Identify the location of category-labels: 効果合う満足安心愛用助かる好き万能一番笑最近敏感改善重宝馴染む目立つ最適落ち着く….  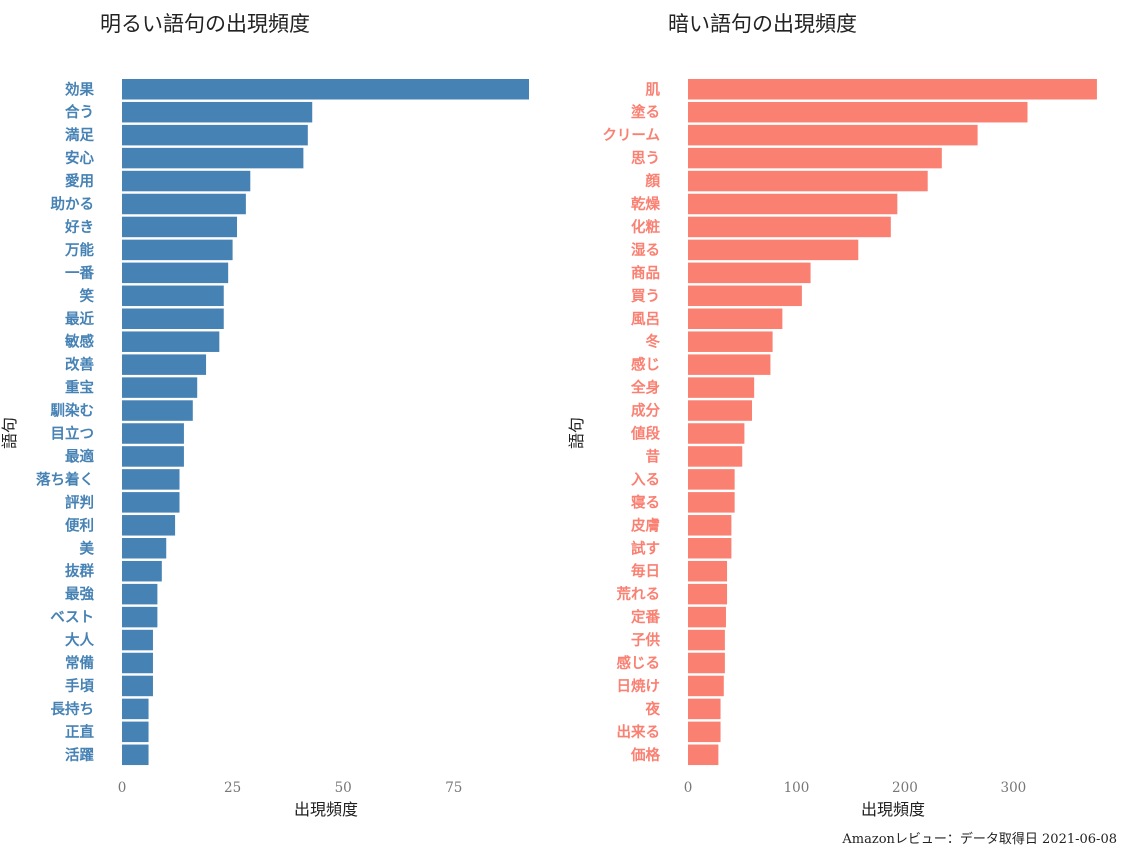
(65, 422).